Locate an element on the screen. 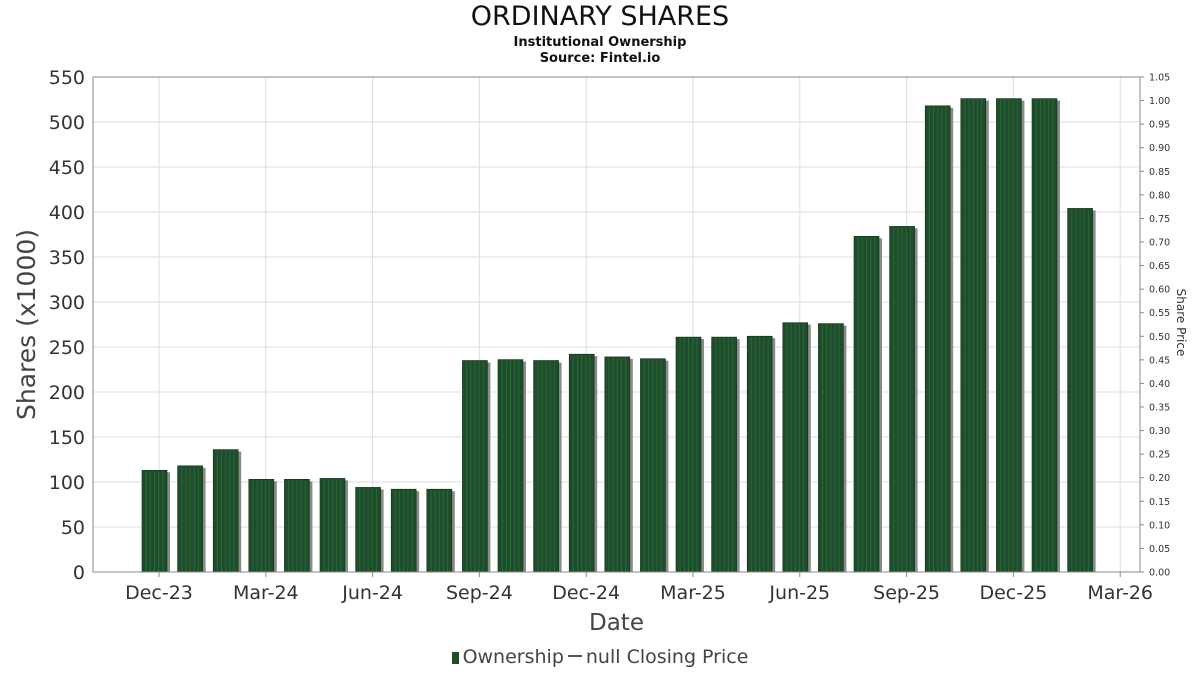  chart-subtitle: Institutional Ownership is located at coordinates (600, 42).